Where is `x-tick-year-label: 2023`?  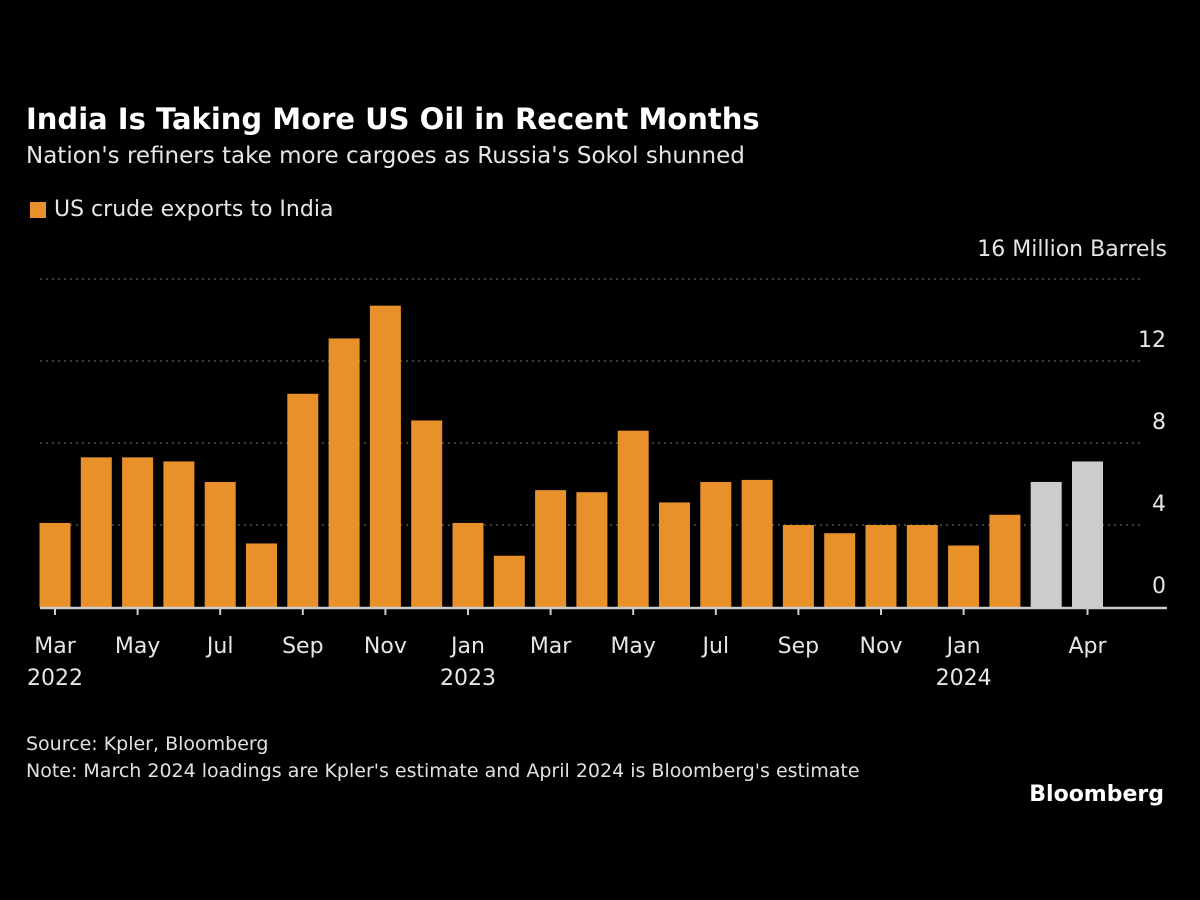 x-tick-year-label: 2023 is located at coordinates (468, 678).